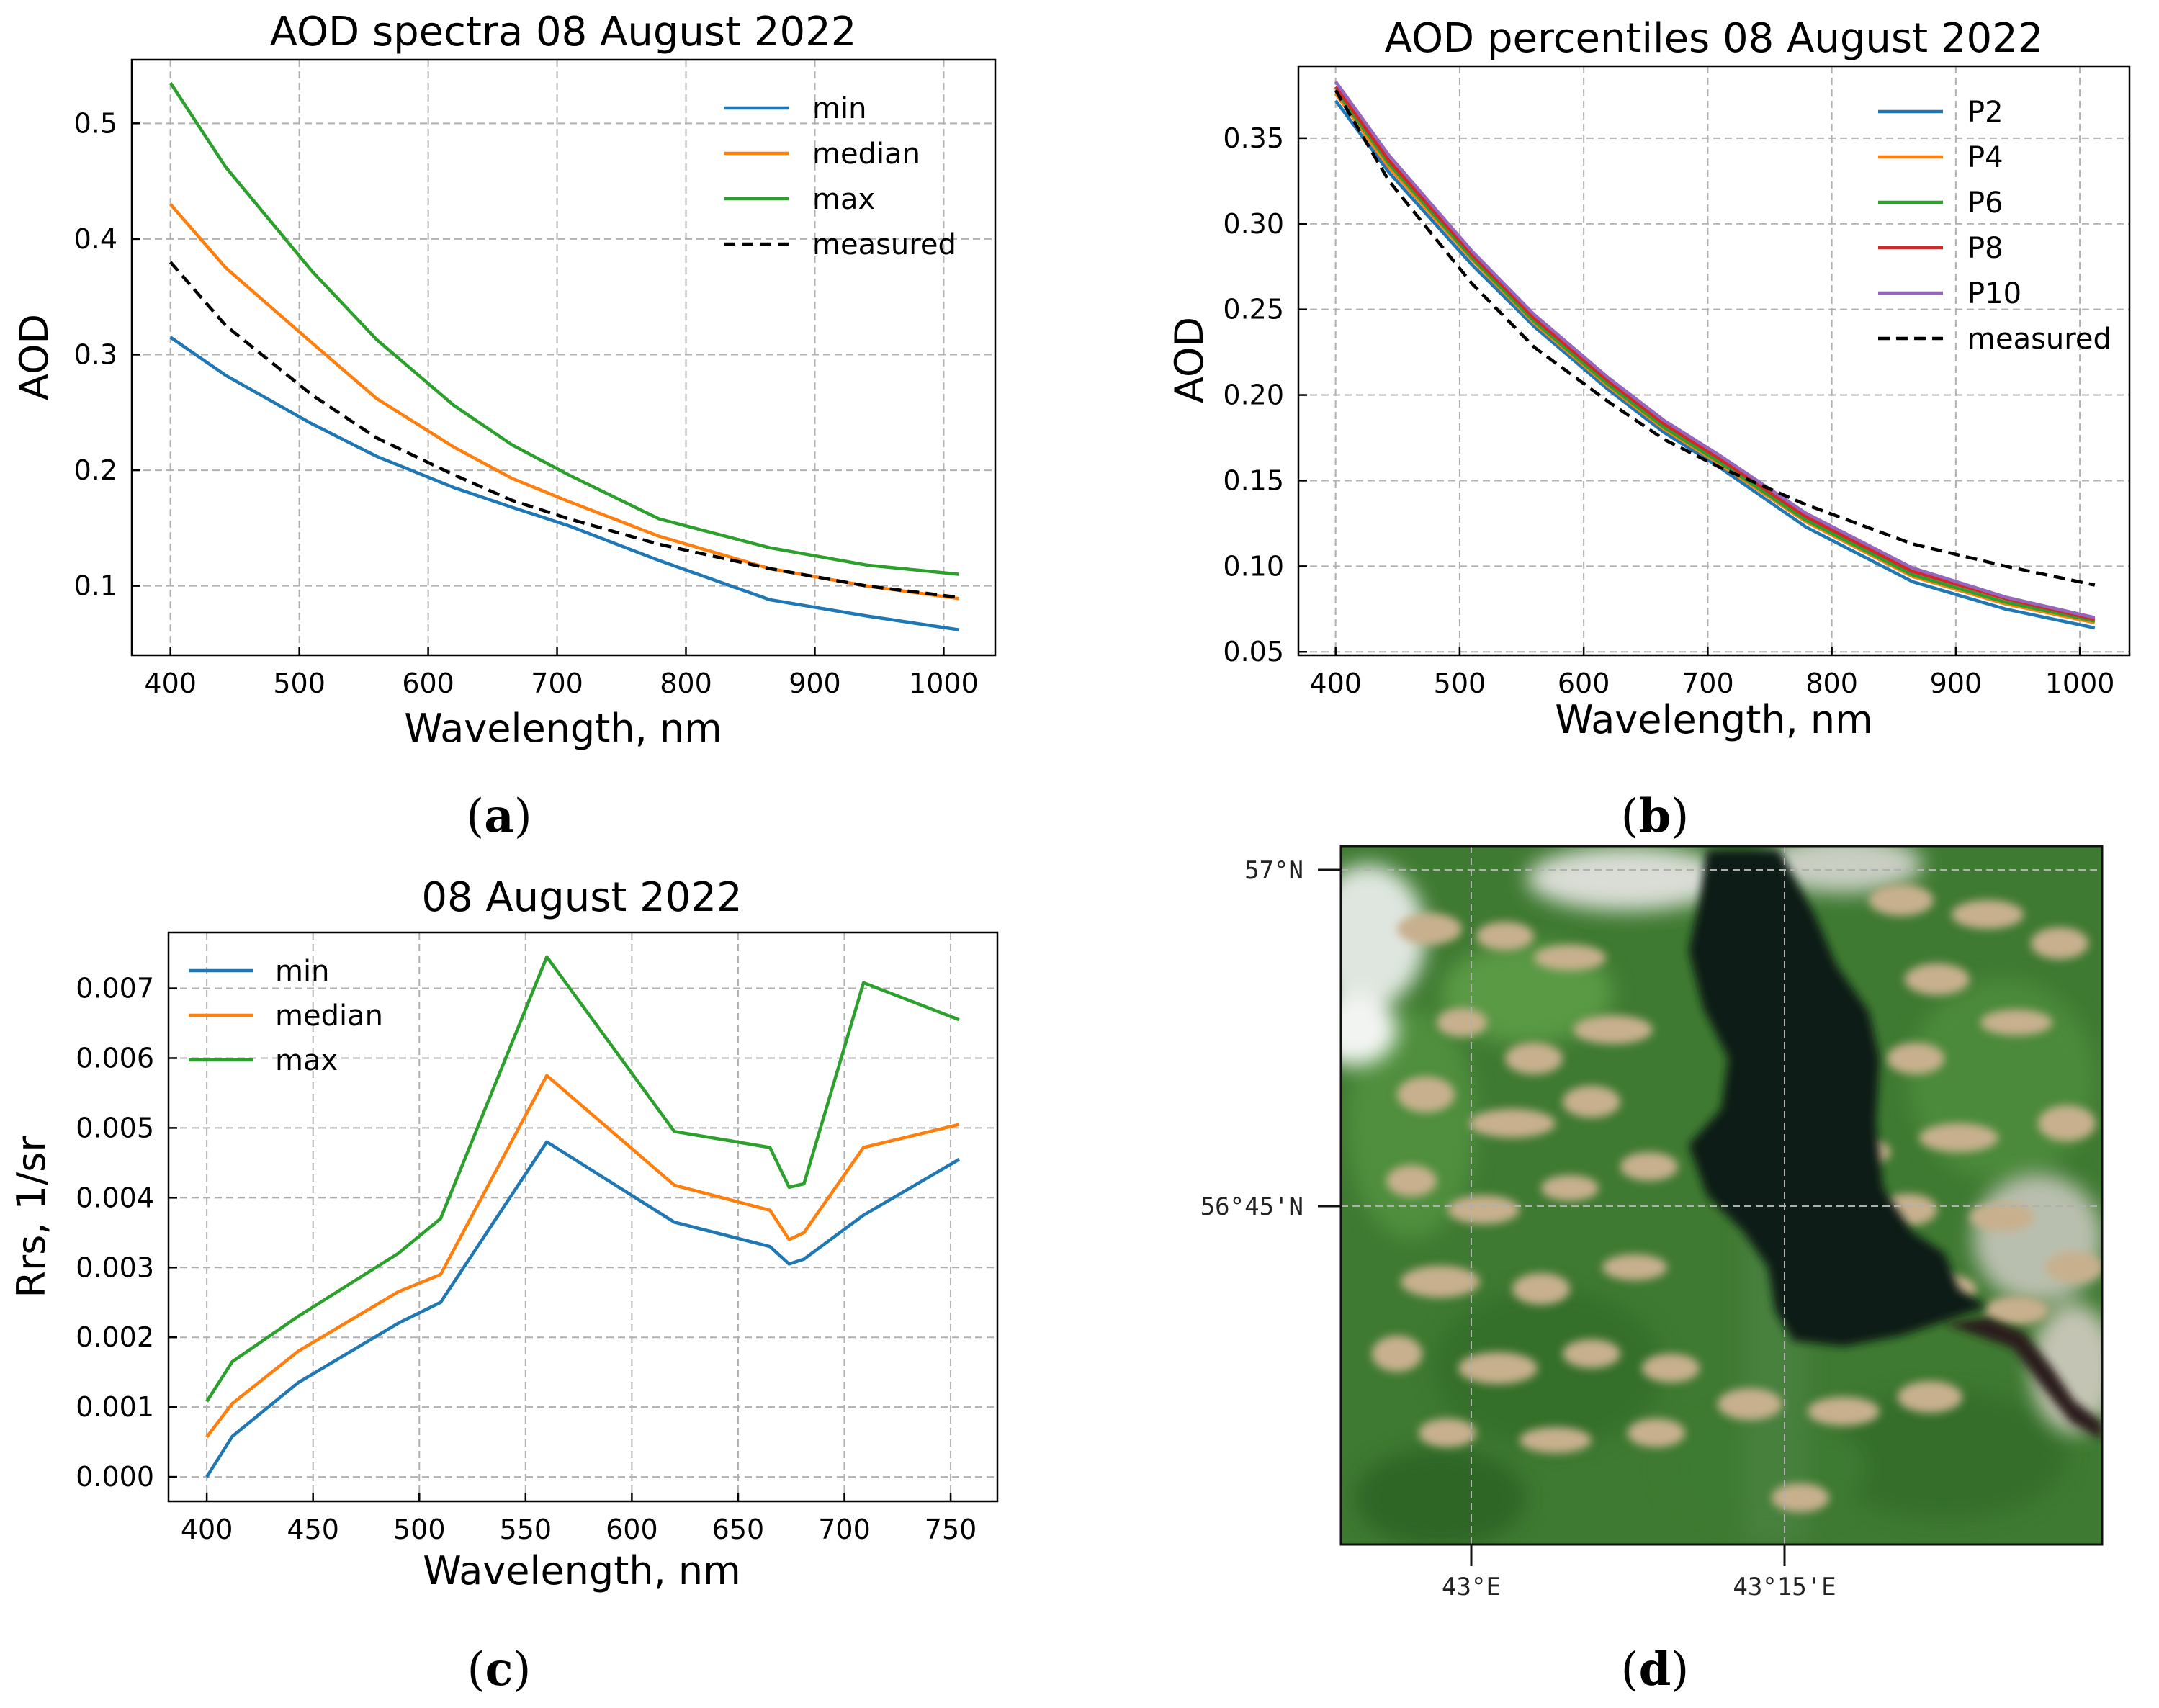  I want to click on chart-a-legend: min median max measured, so click(840, 176).